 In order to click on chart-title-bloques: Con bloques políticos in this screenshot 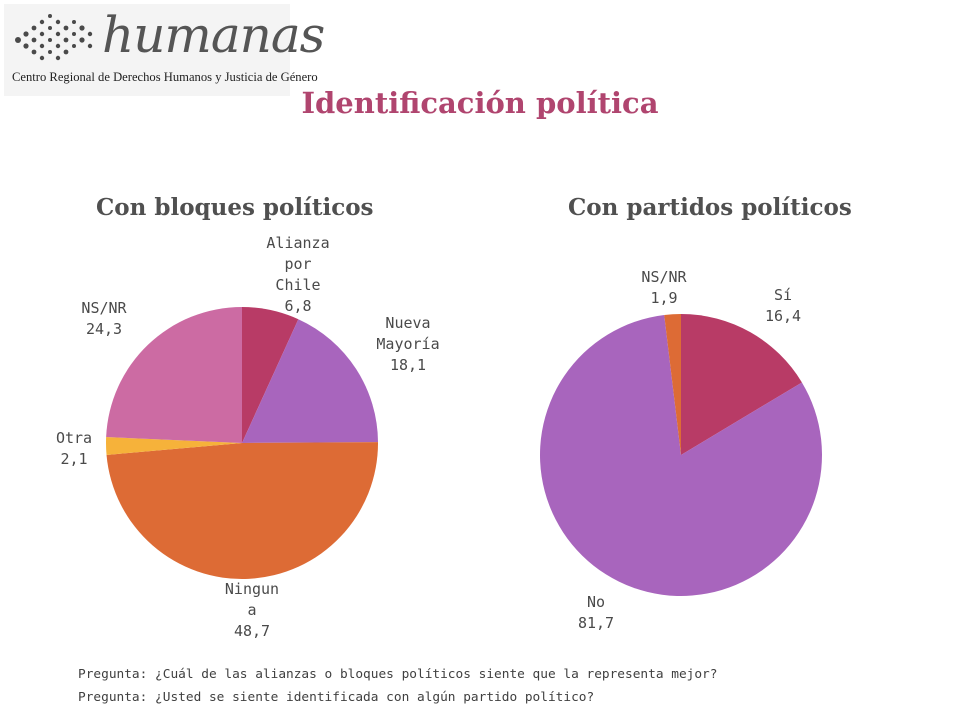, I will do `click(235, 207)`.